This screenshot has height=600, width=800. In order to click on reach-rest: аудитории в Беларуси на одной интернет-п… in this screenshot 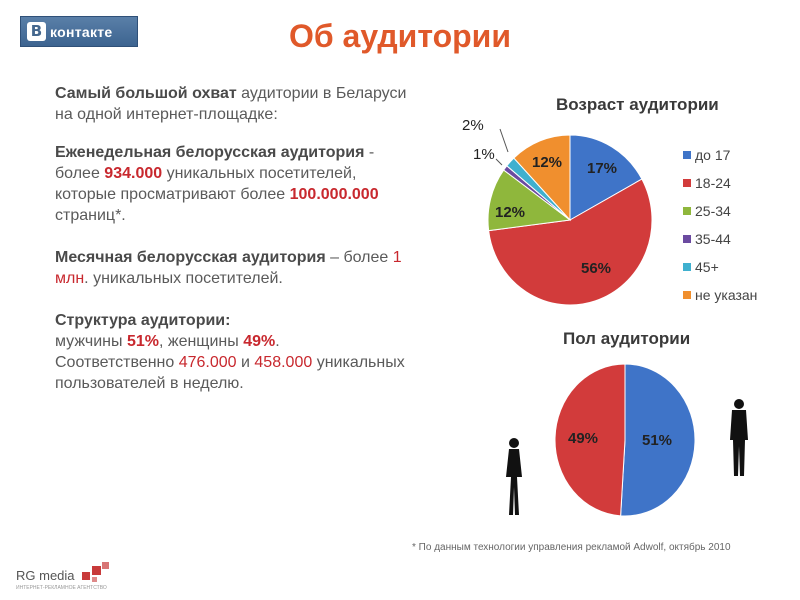, I will do `click(231, 104)`.